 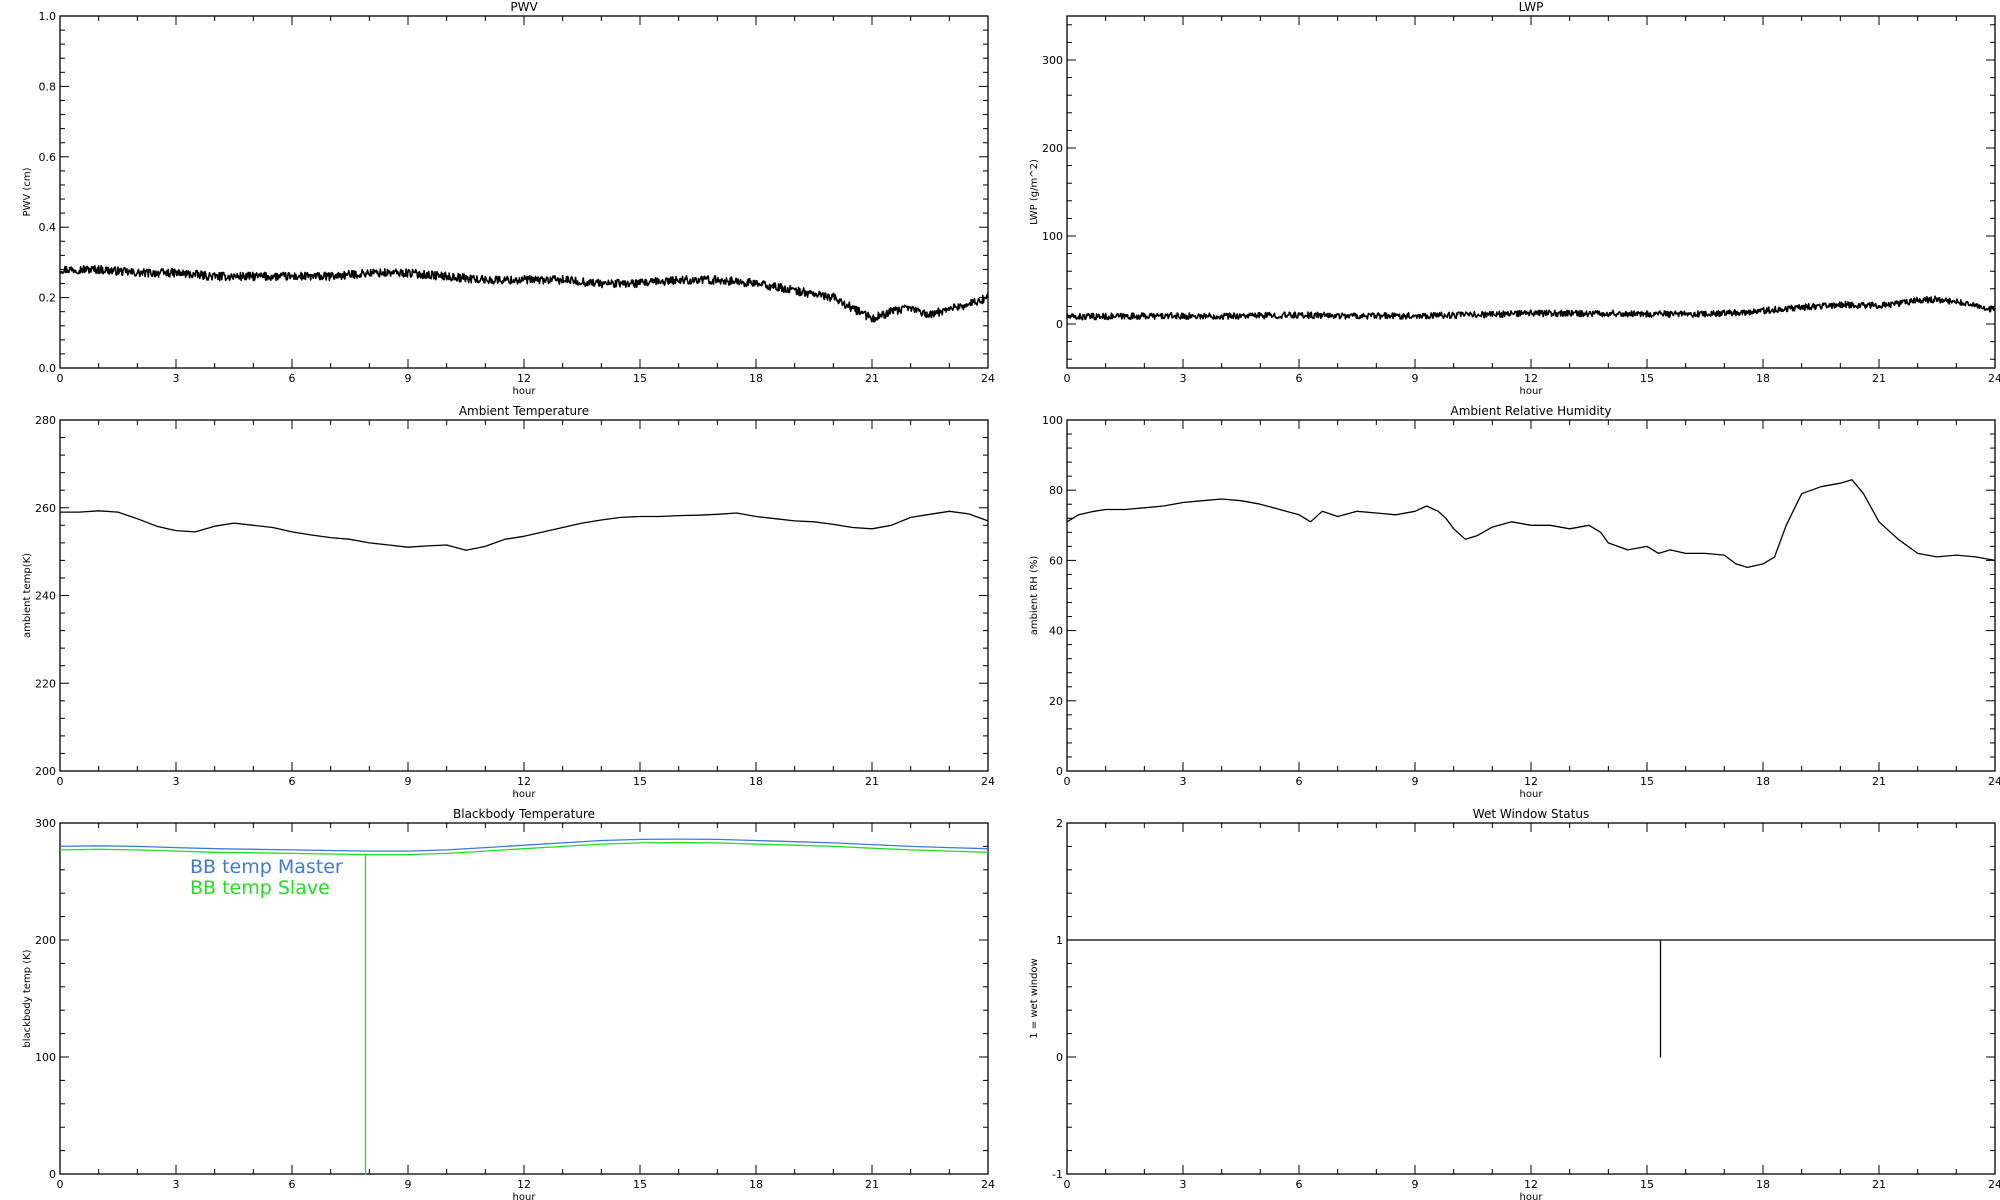 I want to click on y-tick-label: 40, so click(x=1056, y=631).